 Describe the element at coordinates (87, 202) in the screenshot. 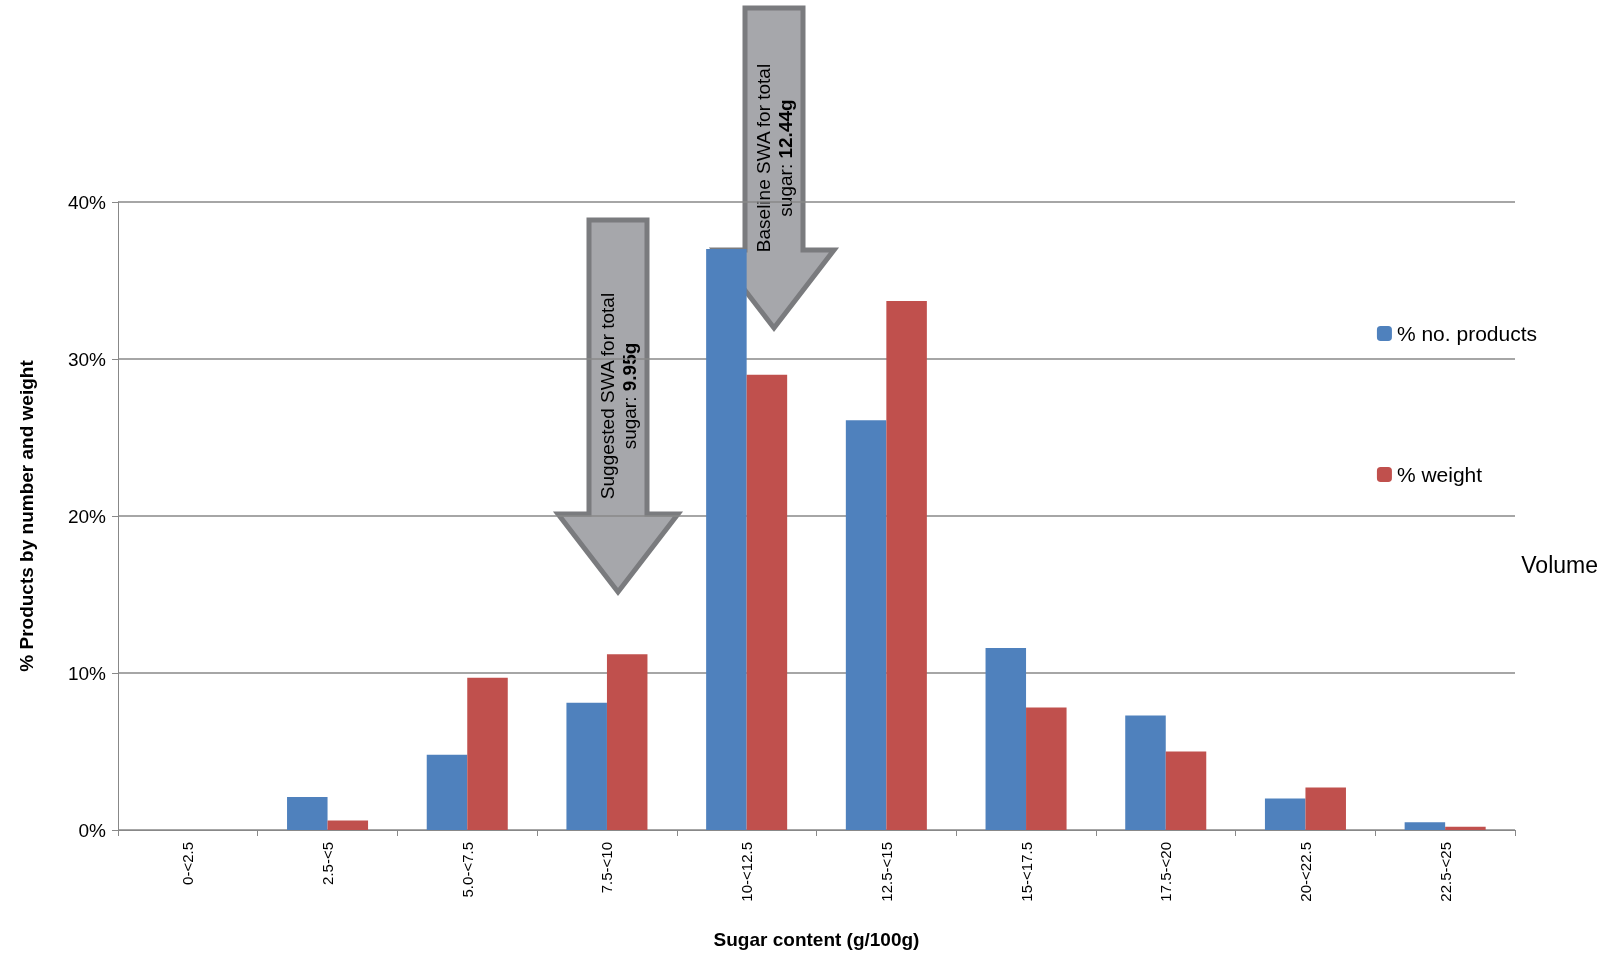

I see `y-tick-label: 40%` at that location.